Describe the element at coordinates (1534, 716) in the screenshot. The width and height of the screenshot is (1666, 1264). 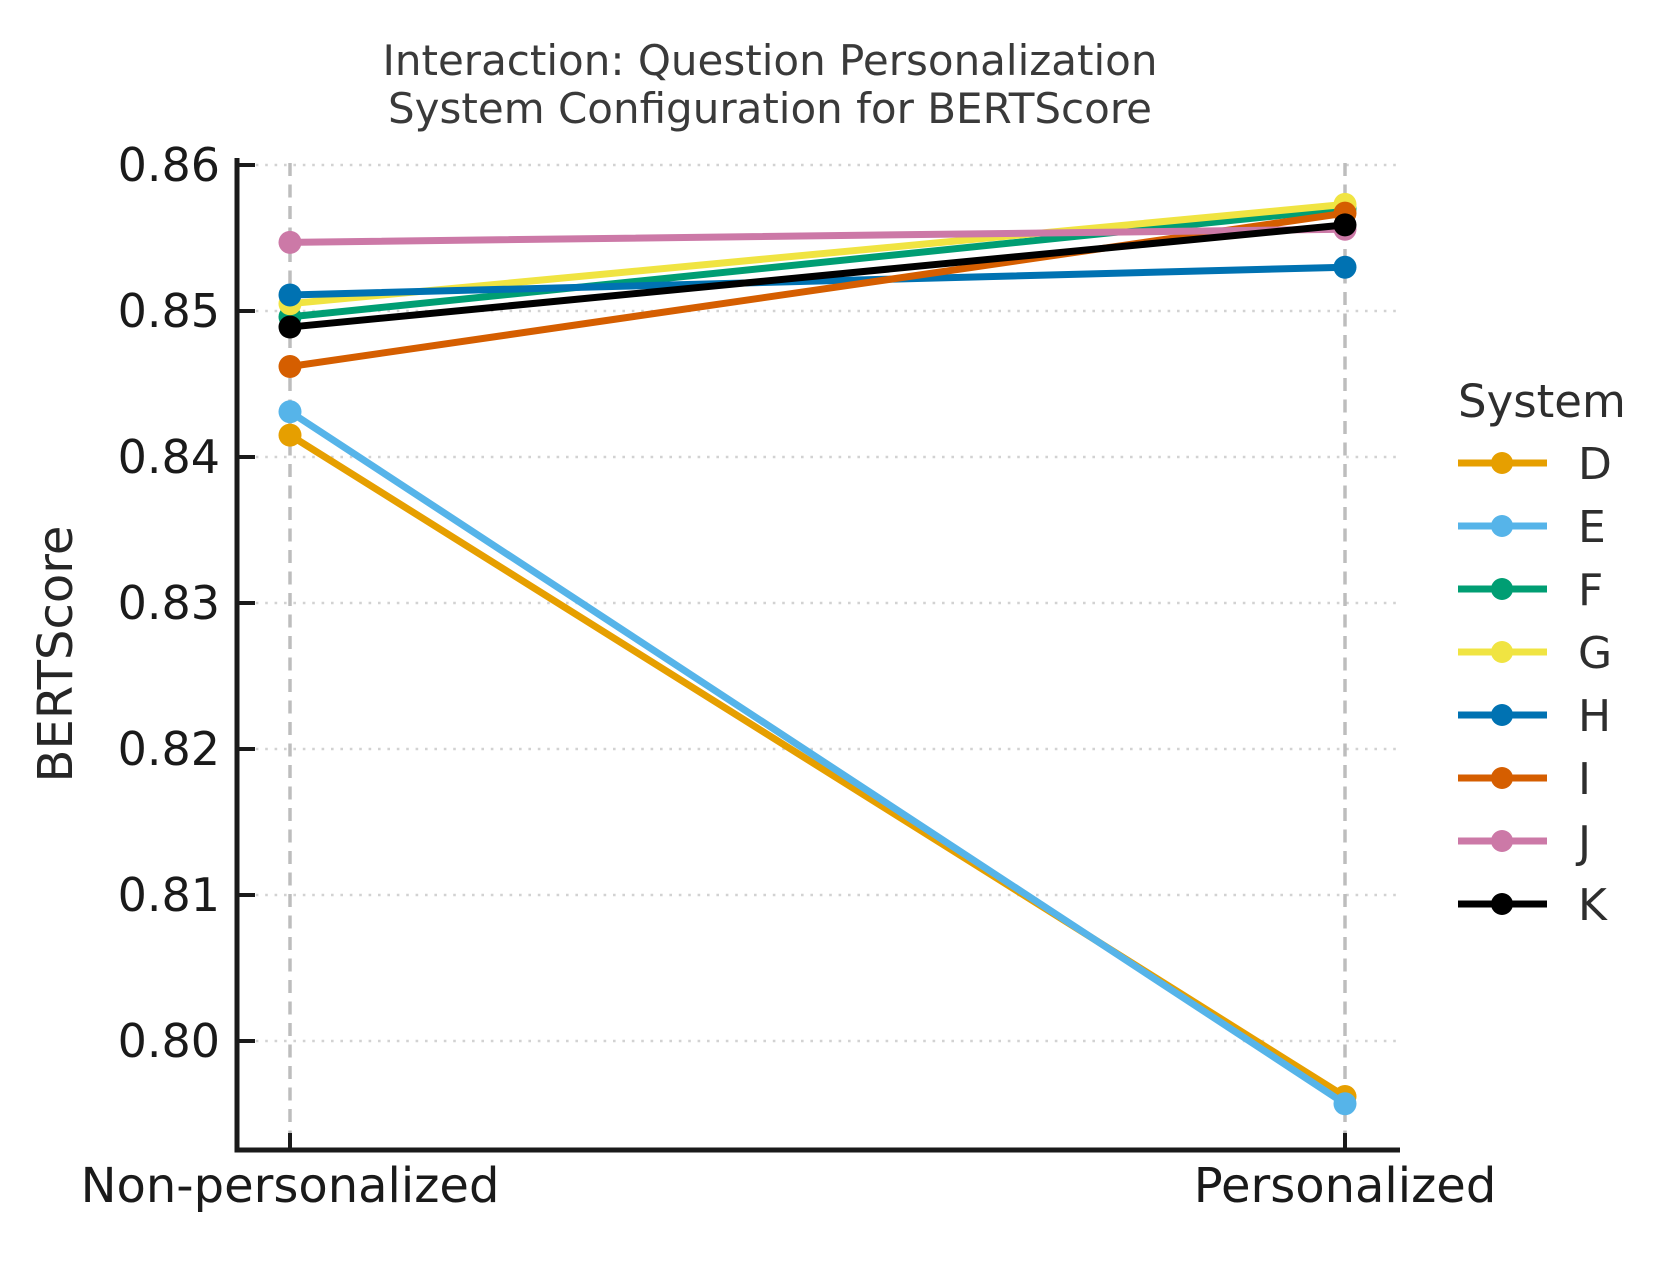
I see `legend-item-H: H` at that location.